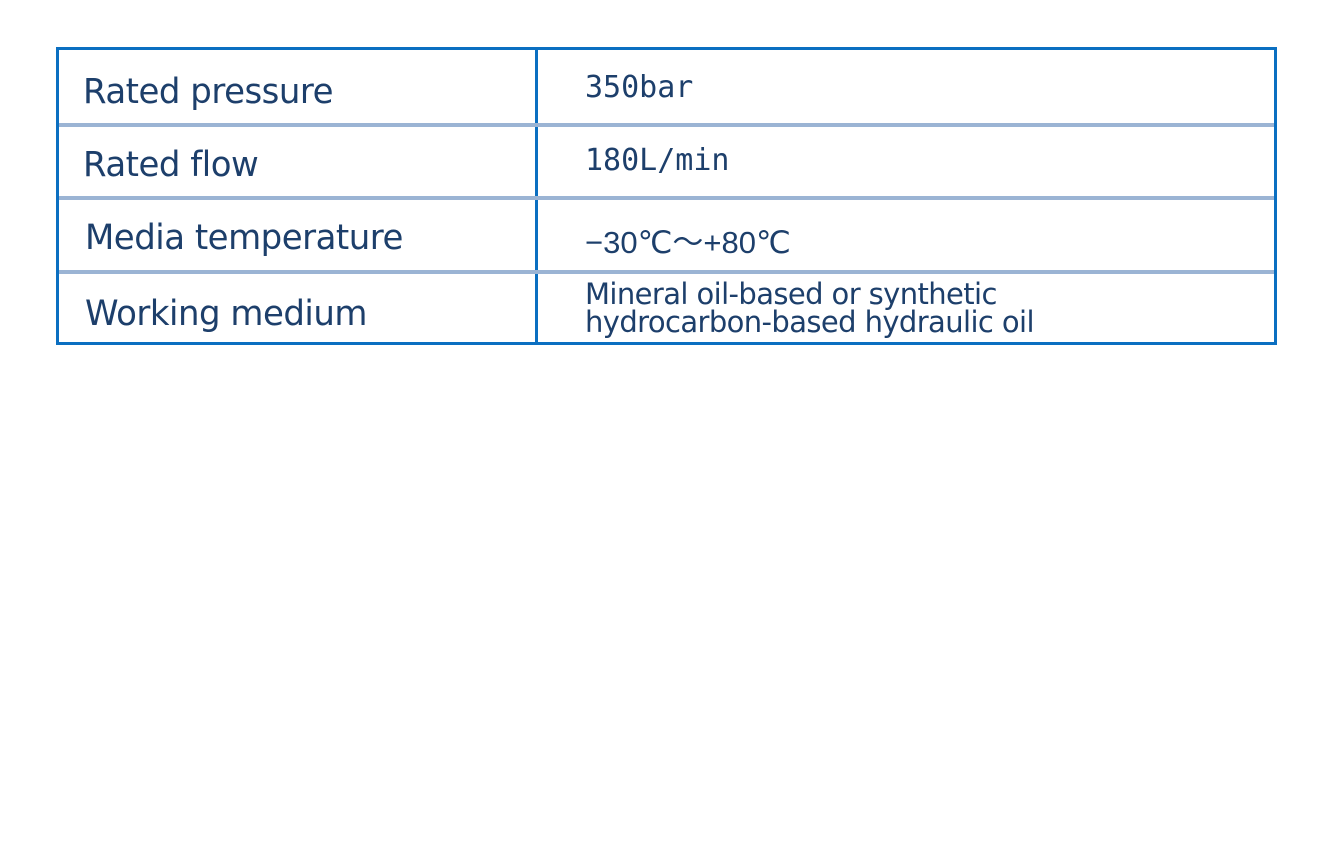 This screenshot has height=852, width=1334. Describe the element at coordinates (688, 242) in the screenshot. I see `value-media-temperature: −30℃～+80℃` at that location.